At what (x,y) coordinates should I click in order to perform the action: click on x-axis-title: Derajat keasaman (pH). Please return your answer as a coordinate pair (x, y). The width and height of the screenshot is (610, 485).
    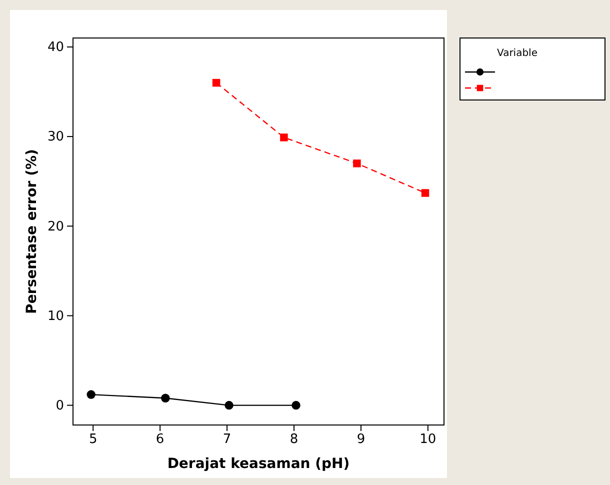
    Looking at the image, I should click on (258, 464).